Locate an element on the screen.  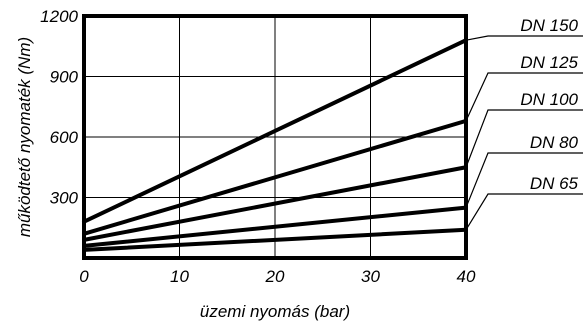
series-label: DN 150 is located at coordinates (549, 25).